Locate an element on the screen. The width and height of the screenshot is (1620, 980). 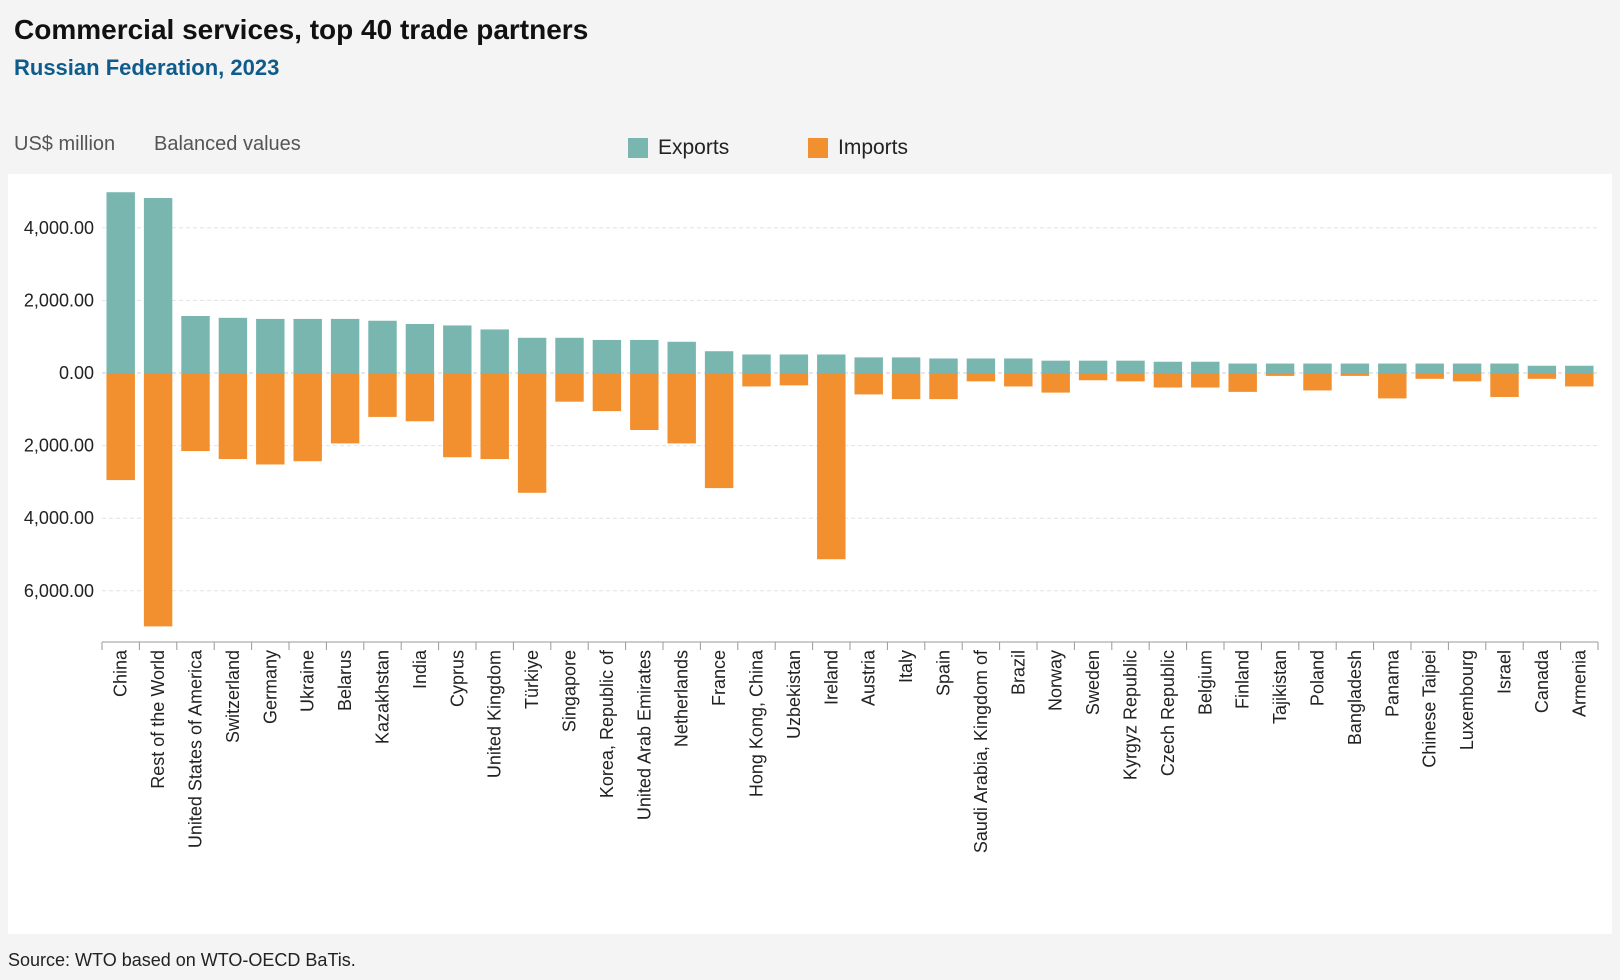
x-tick-label: Ireland is located at coordinates (831, 677).